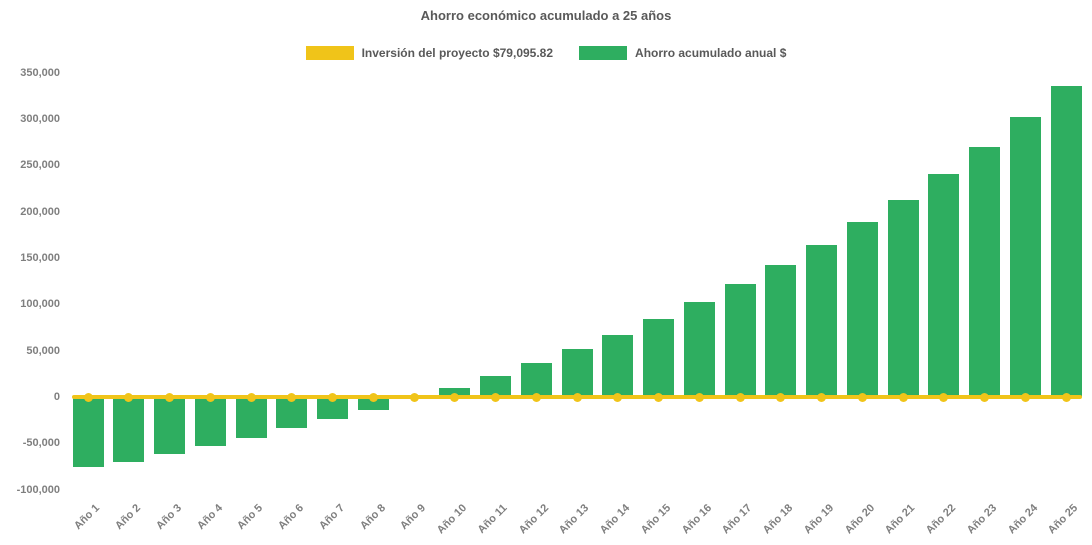  I want to click on legend-swatch-savings, so click(603, 53).